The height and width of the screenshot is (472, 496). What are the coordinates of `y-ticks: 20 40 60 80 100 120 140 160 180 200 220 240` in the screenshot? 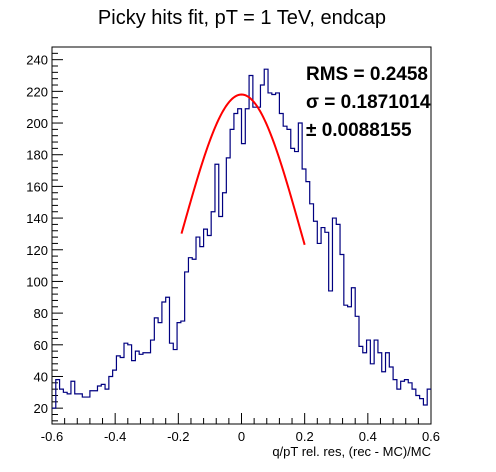 It's located at (44, 237).